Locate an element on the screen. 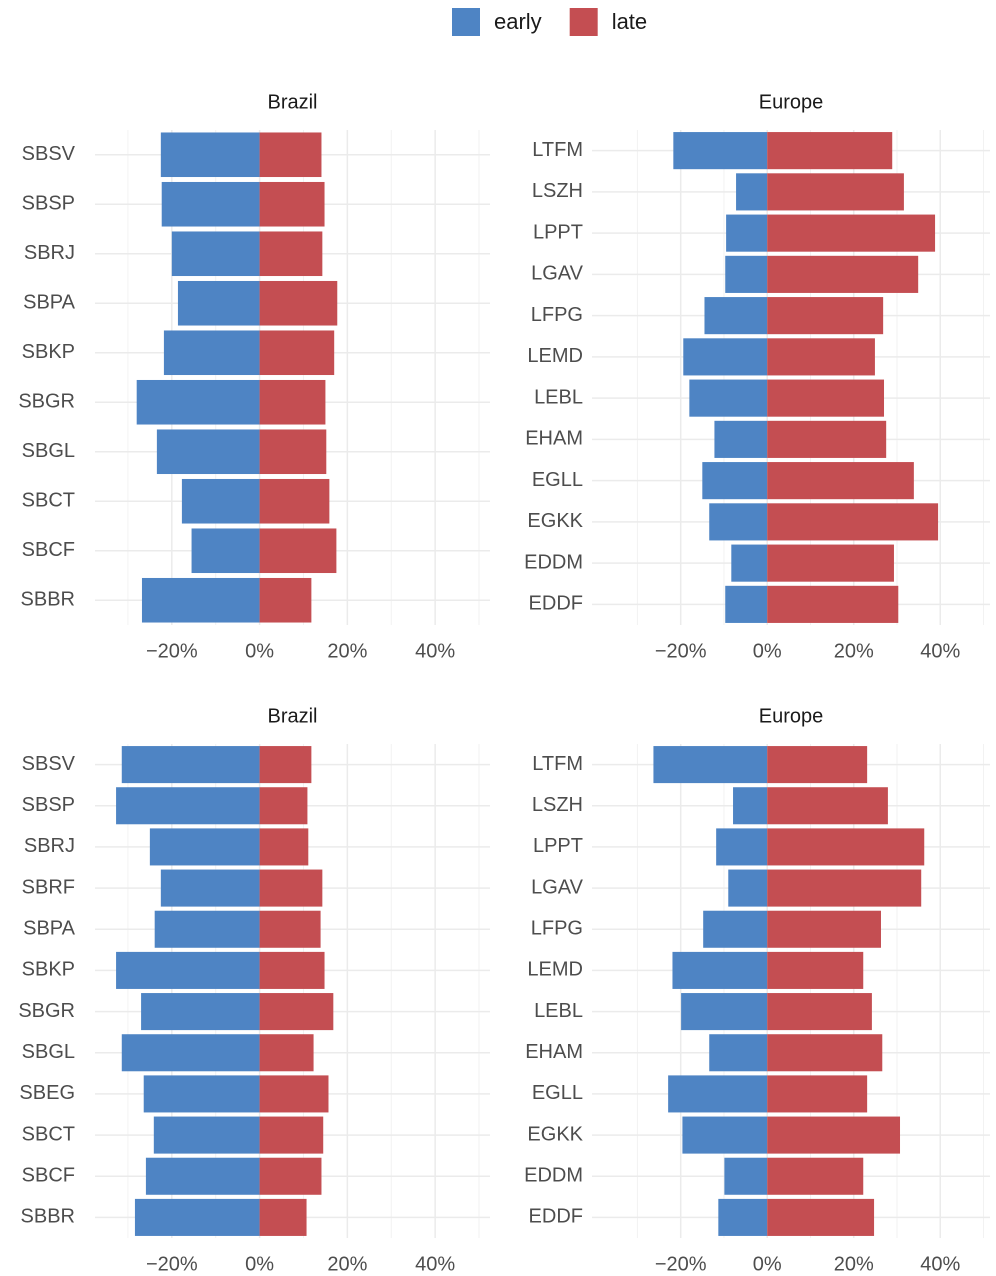 This screenshot has width=996, height=1276. y-tick-label: SBRF is located at coordinates (48, 887).